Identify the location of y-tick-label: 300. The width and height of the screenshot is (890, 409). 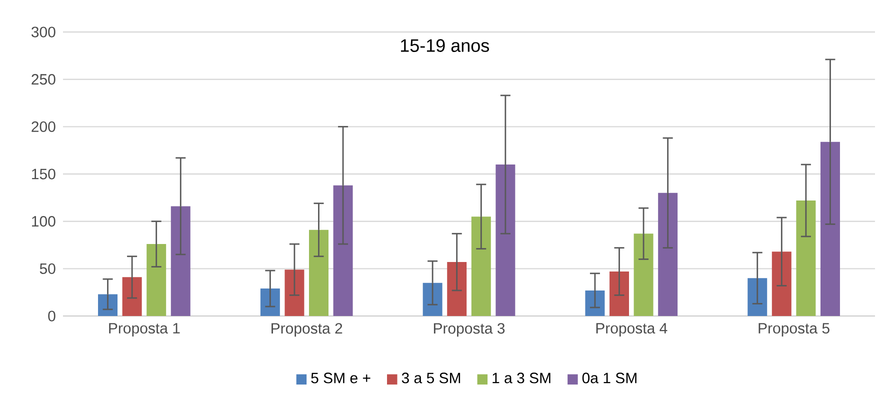
(43, 32).